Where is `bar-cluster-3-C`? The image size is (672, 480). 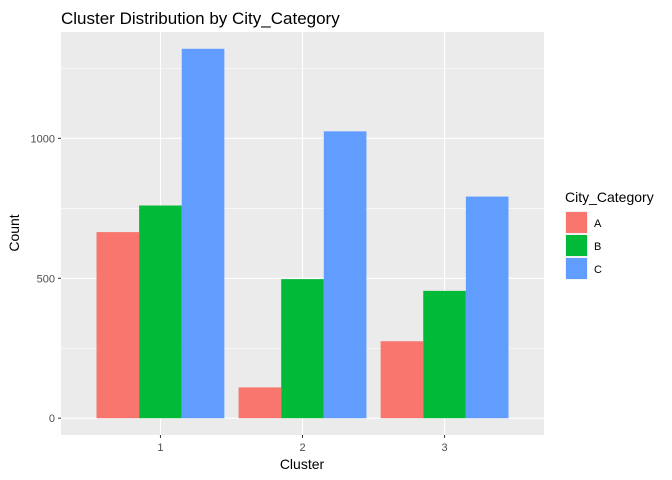 bar-cluster-3-C is located at coordinates (487, 307).